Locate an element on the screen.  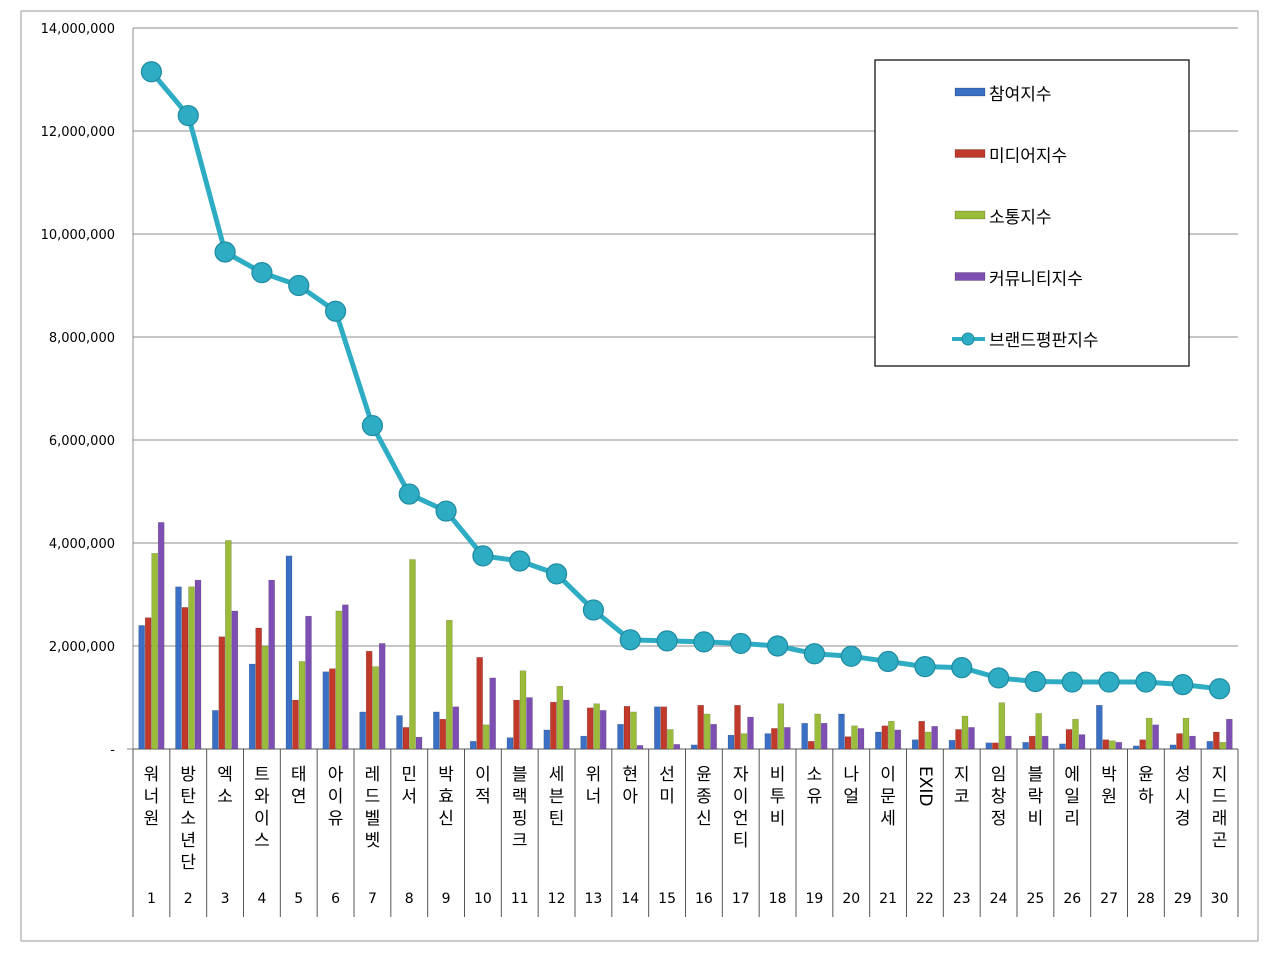
rank-label: 16 is located at coordinates (704, 899).